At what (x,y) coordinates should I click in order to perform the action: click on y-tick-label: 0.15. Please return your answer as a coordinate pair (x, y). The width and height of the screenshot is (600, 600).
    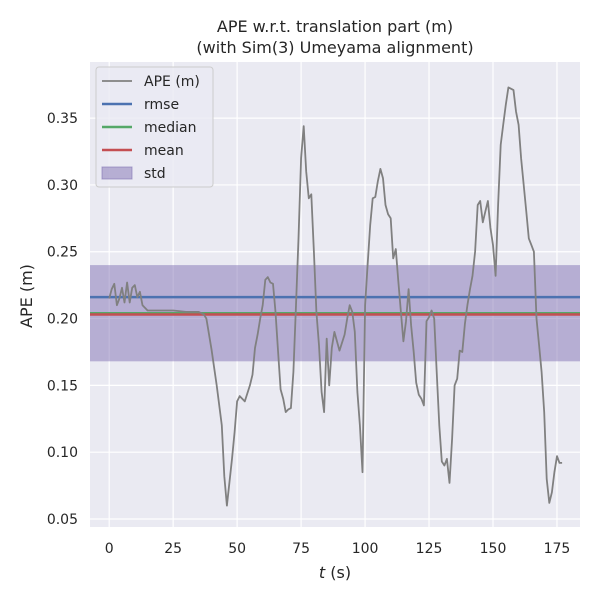
    Looking at the image, I should click on (62, 386).